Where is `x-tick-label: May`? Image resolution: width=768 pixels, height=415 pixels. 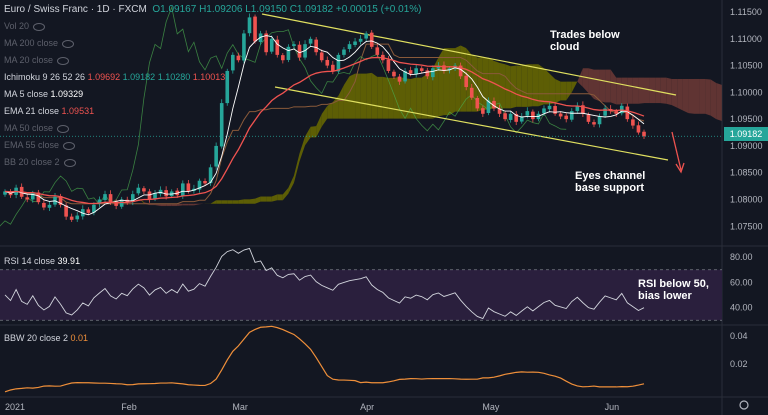 x-tick-label: May is located at coordinates (491, 407).